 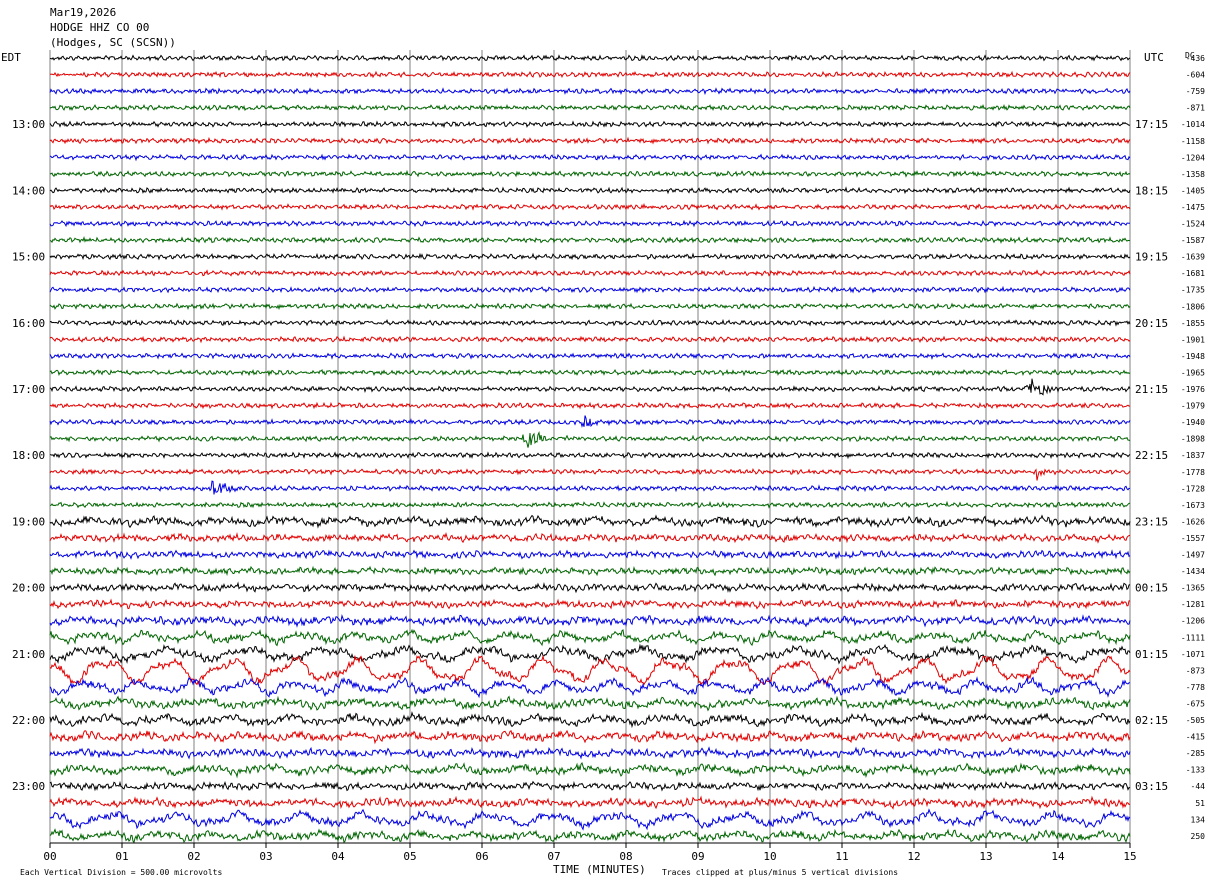 I want to click on right-time-label: 23:15, so click(x=1151, y=521).